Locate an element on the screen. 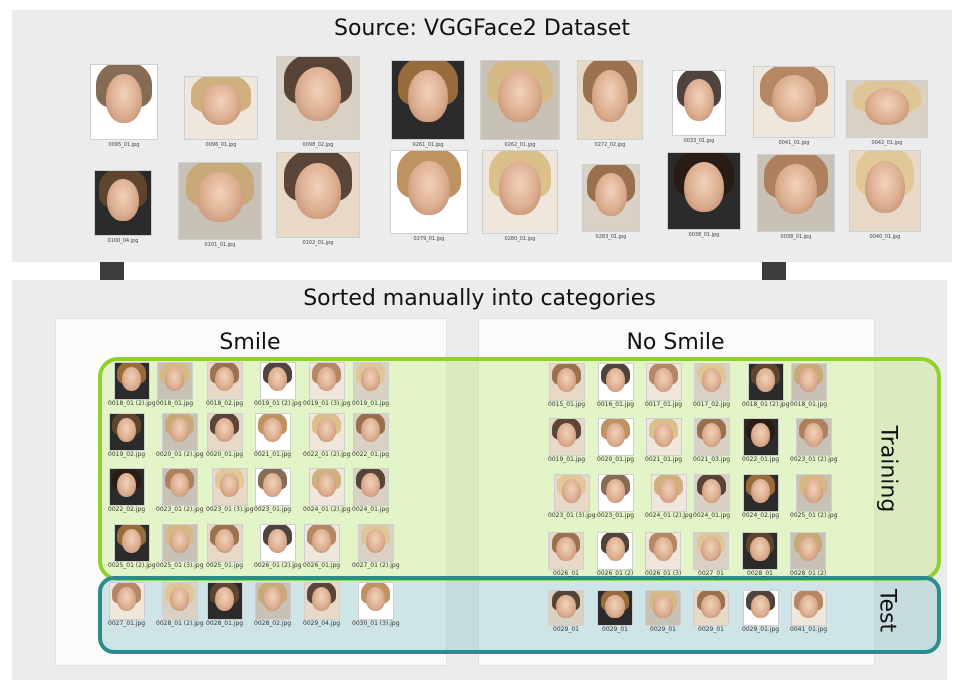  image-filename: 0283_01.jpg is located at coordinates (611, 237).